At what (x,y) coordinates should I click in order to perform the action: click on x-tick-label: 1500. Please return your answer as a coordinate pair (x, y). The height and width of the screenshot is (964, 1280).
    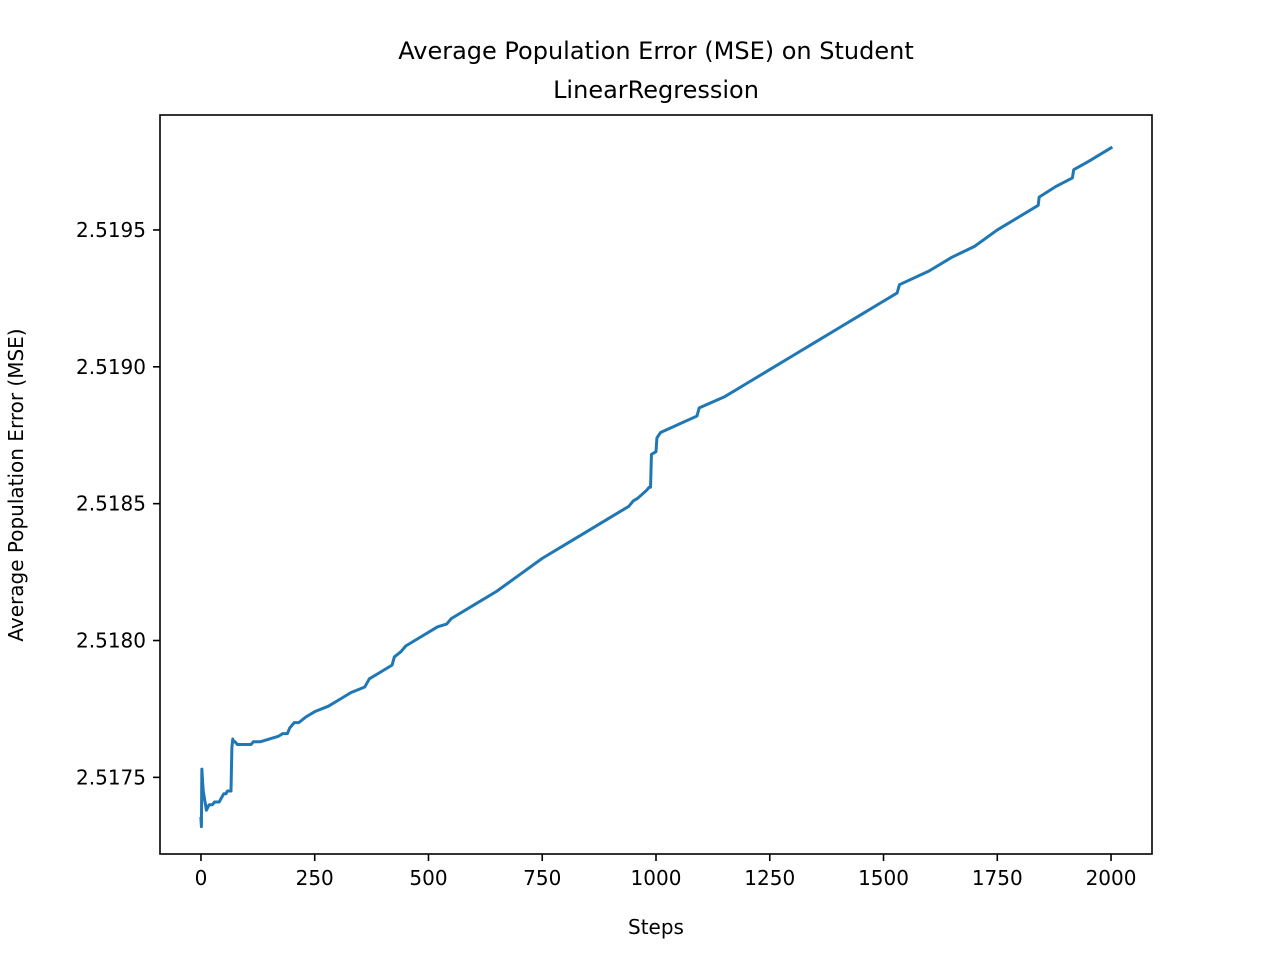
    Looking at the image, I should click on (883, 878).